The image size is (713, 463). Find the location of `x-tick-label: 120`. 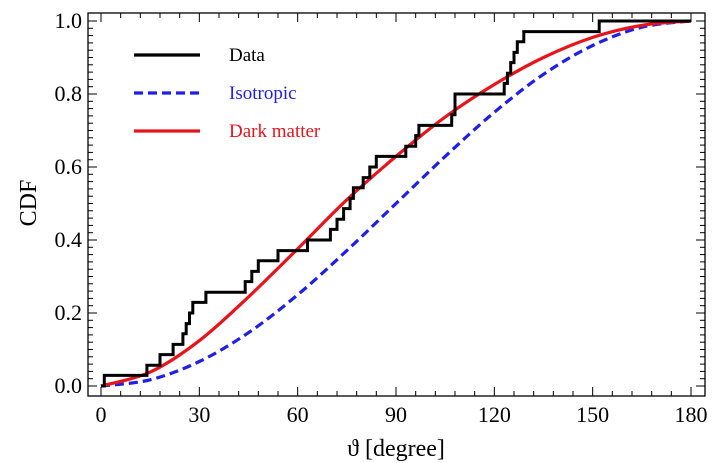

x-tick-label: 120 is located at coordinates (494, 414).